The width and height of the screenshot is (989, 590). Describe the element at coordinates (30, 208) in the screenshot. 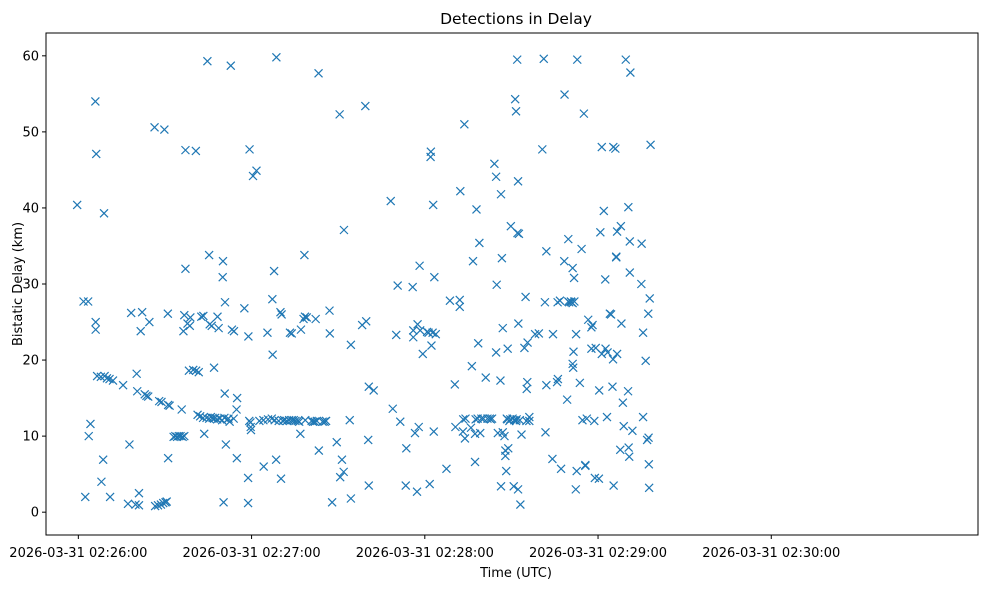

I see `y-tick-label: 40` at that location.